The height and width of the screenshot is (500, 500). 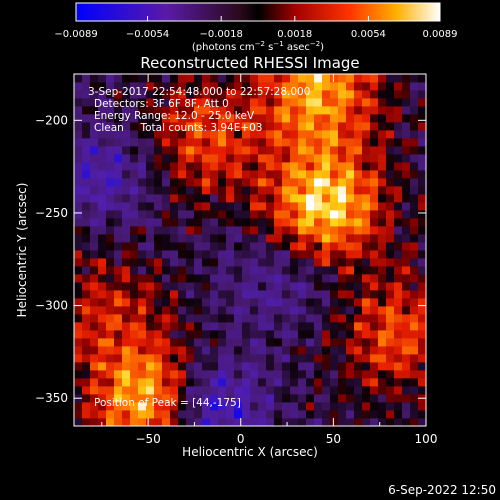 I want to click on annotation-energy: Energy Range: 12.0 - 25.0 keV, so click(x=174, y=116).